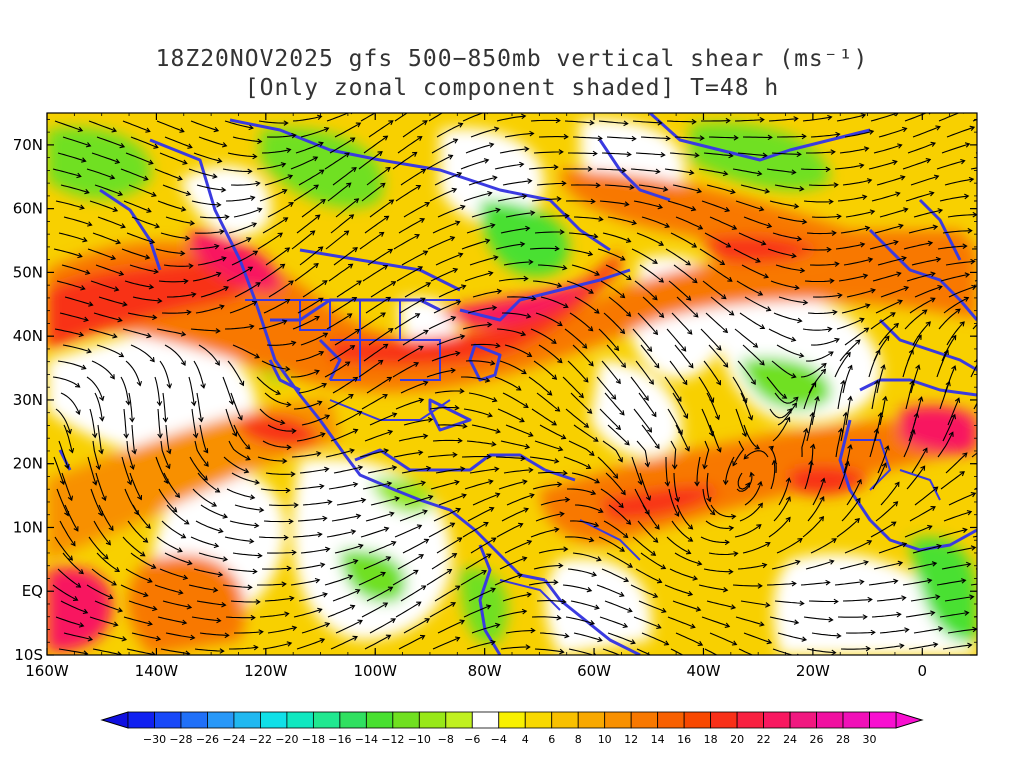 The image size is (1024, 768). What do you see at coordinates (923, 671) in the screenshot?
I see `lon-label: 0` at bounding box center [923, 671].